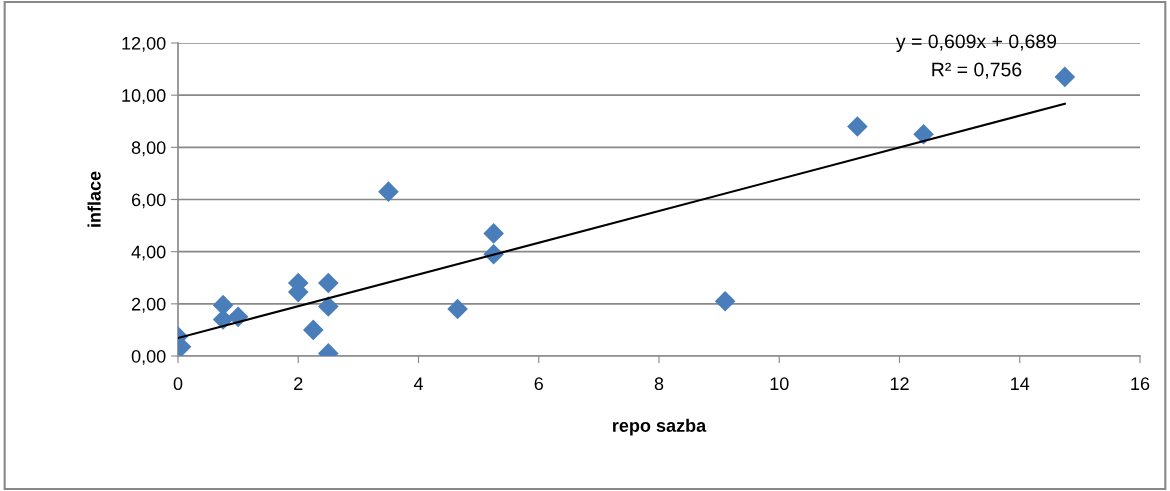  I want to click on annotation: R² = 0,756, so click(977, 70).